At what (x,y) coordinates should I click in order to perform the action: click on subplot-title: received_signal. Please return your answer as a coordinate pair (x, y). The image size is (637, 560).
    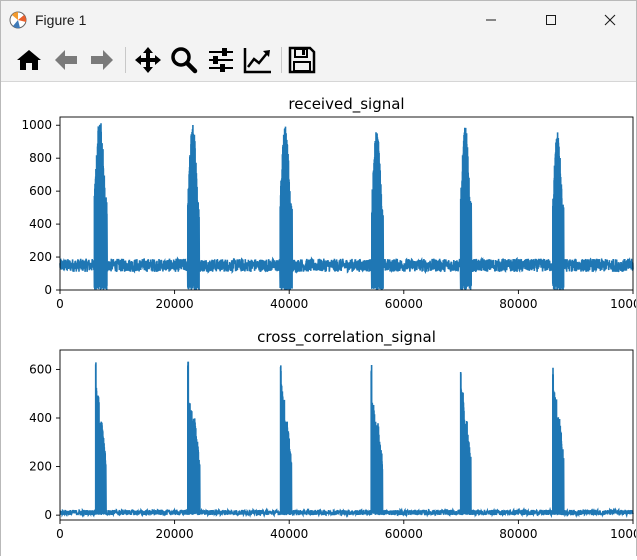
    Looking at the image, I should click on (346, 104).